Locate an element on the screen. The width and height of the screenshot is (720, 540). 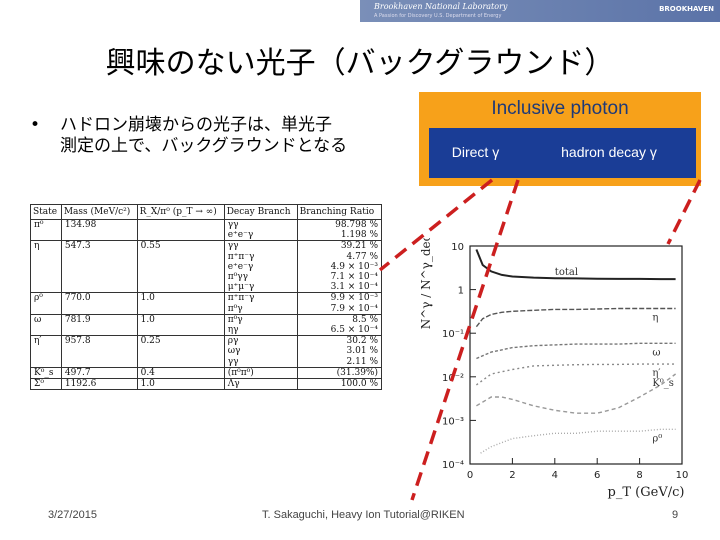
cell-ratio: 0.55 is located at coordinates (180, 246).